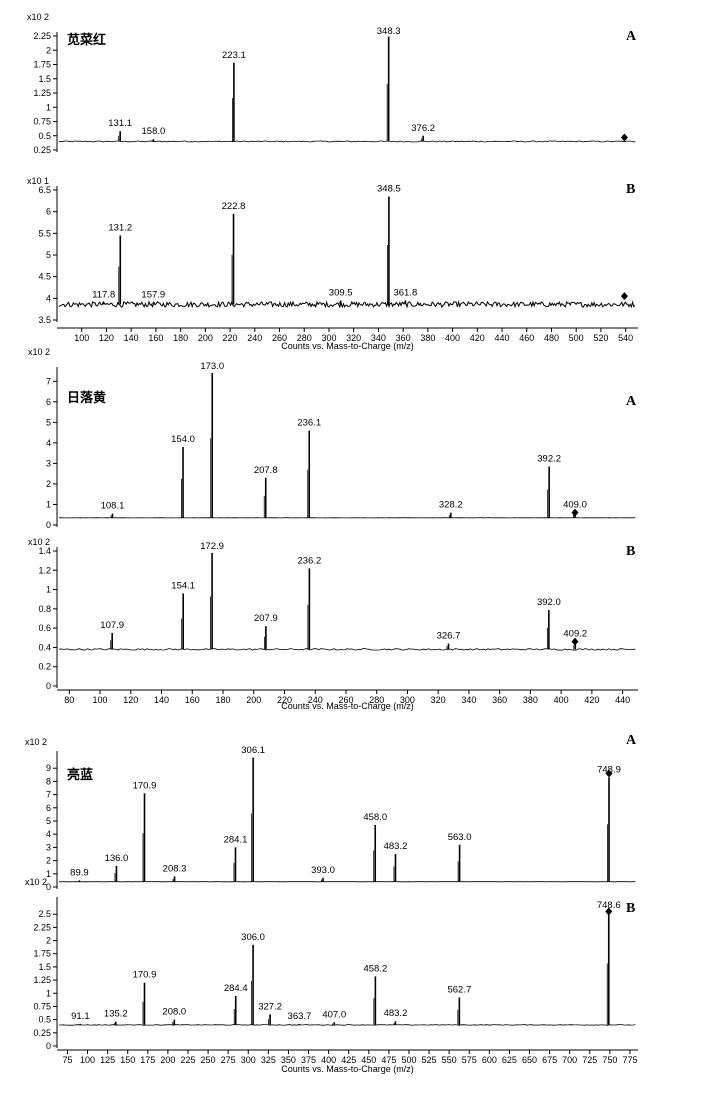 This screenshot has height=1114, width=710. Describe the element at coordinates (42, 954) in the screenshot. I see `y-tick-label: 1.75` at that location.